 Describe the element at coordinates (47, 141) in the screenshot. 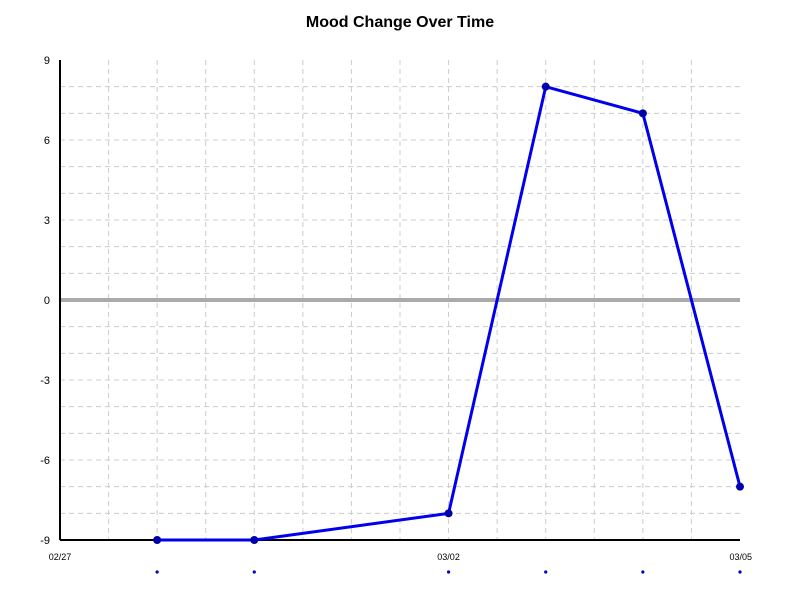

I see `y-tick-label: 6` at that location.